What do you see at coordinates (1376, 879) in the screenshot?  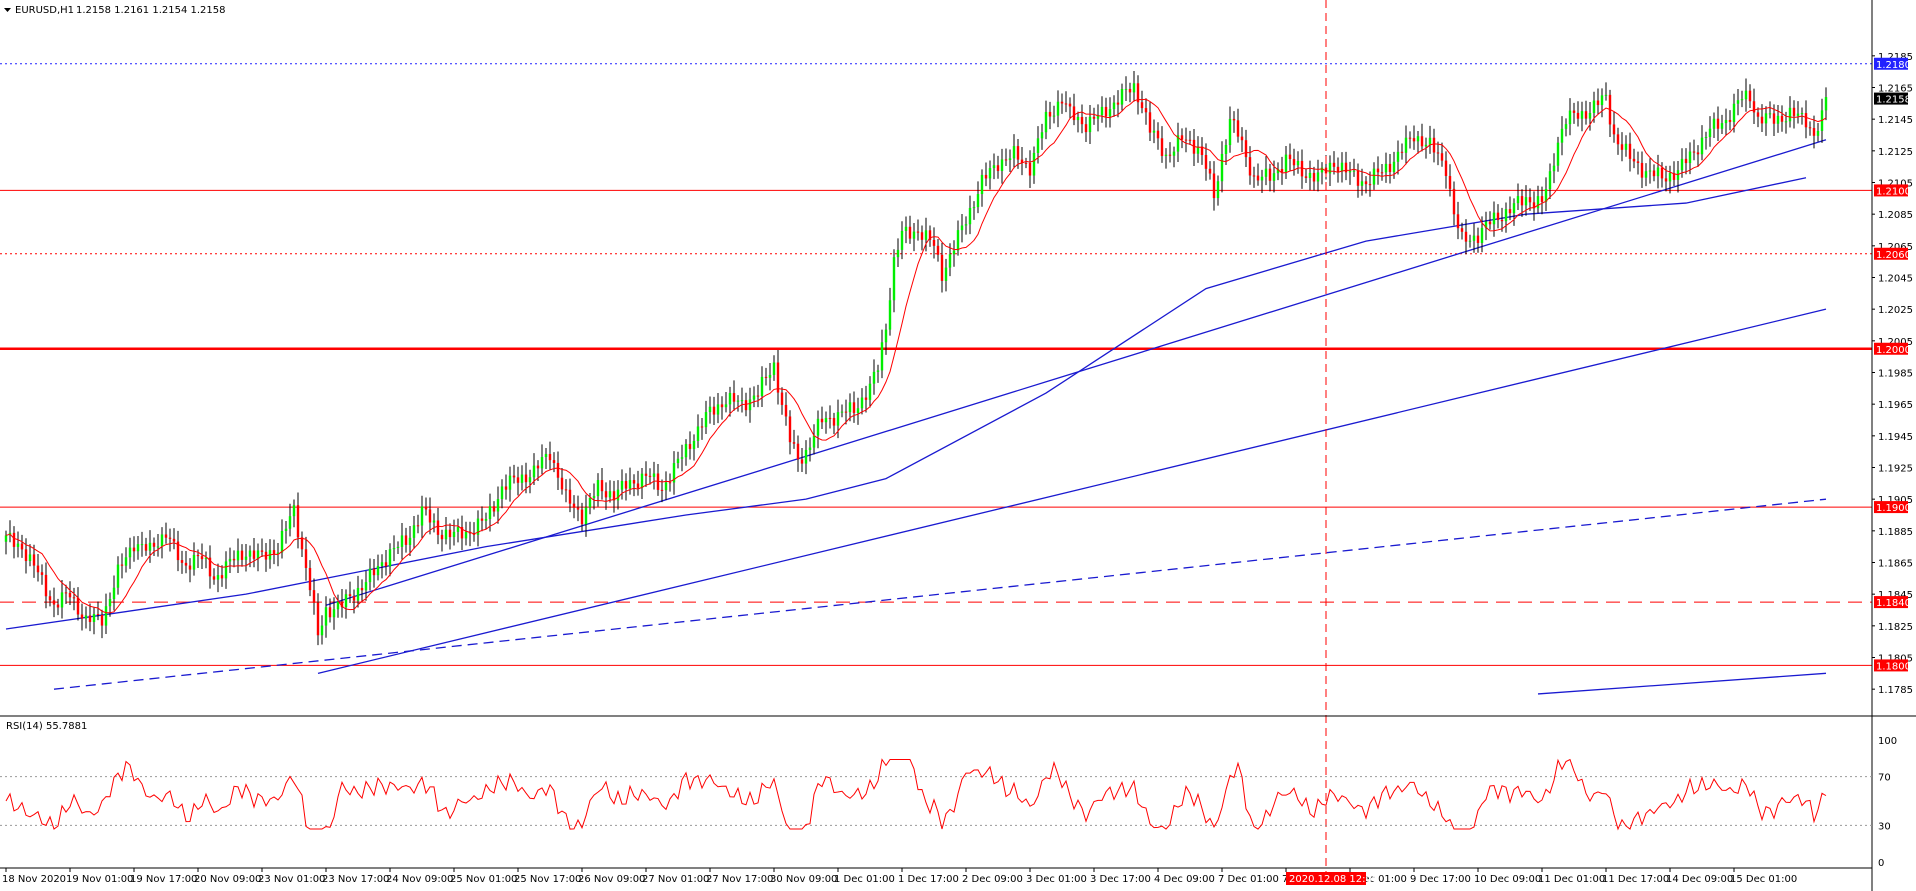 I see `time-tick-label: 9 Dec 01:00` at bounding box center [1376, 879].